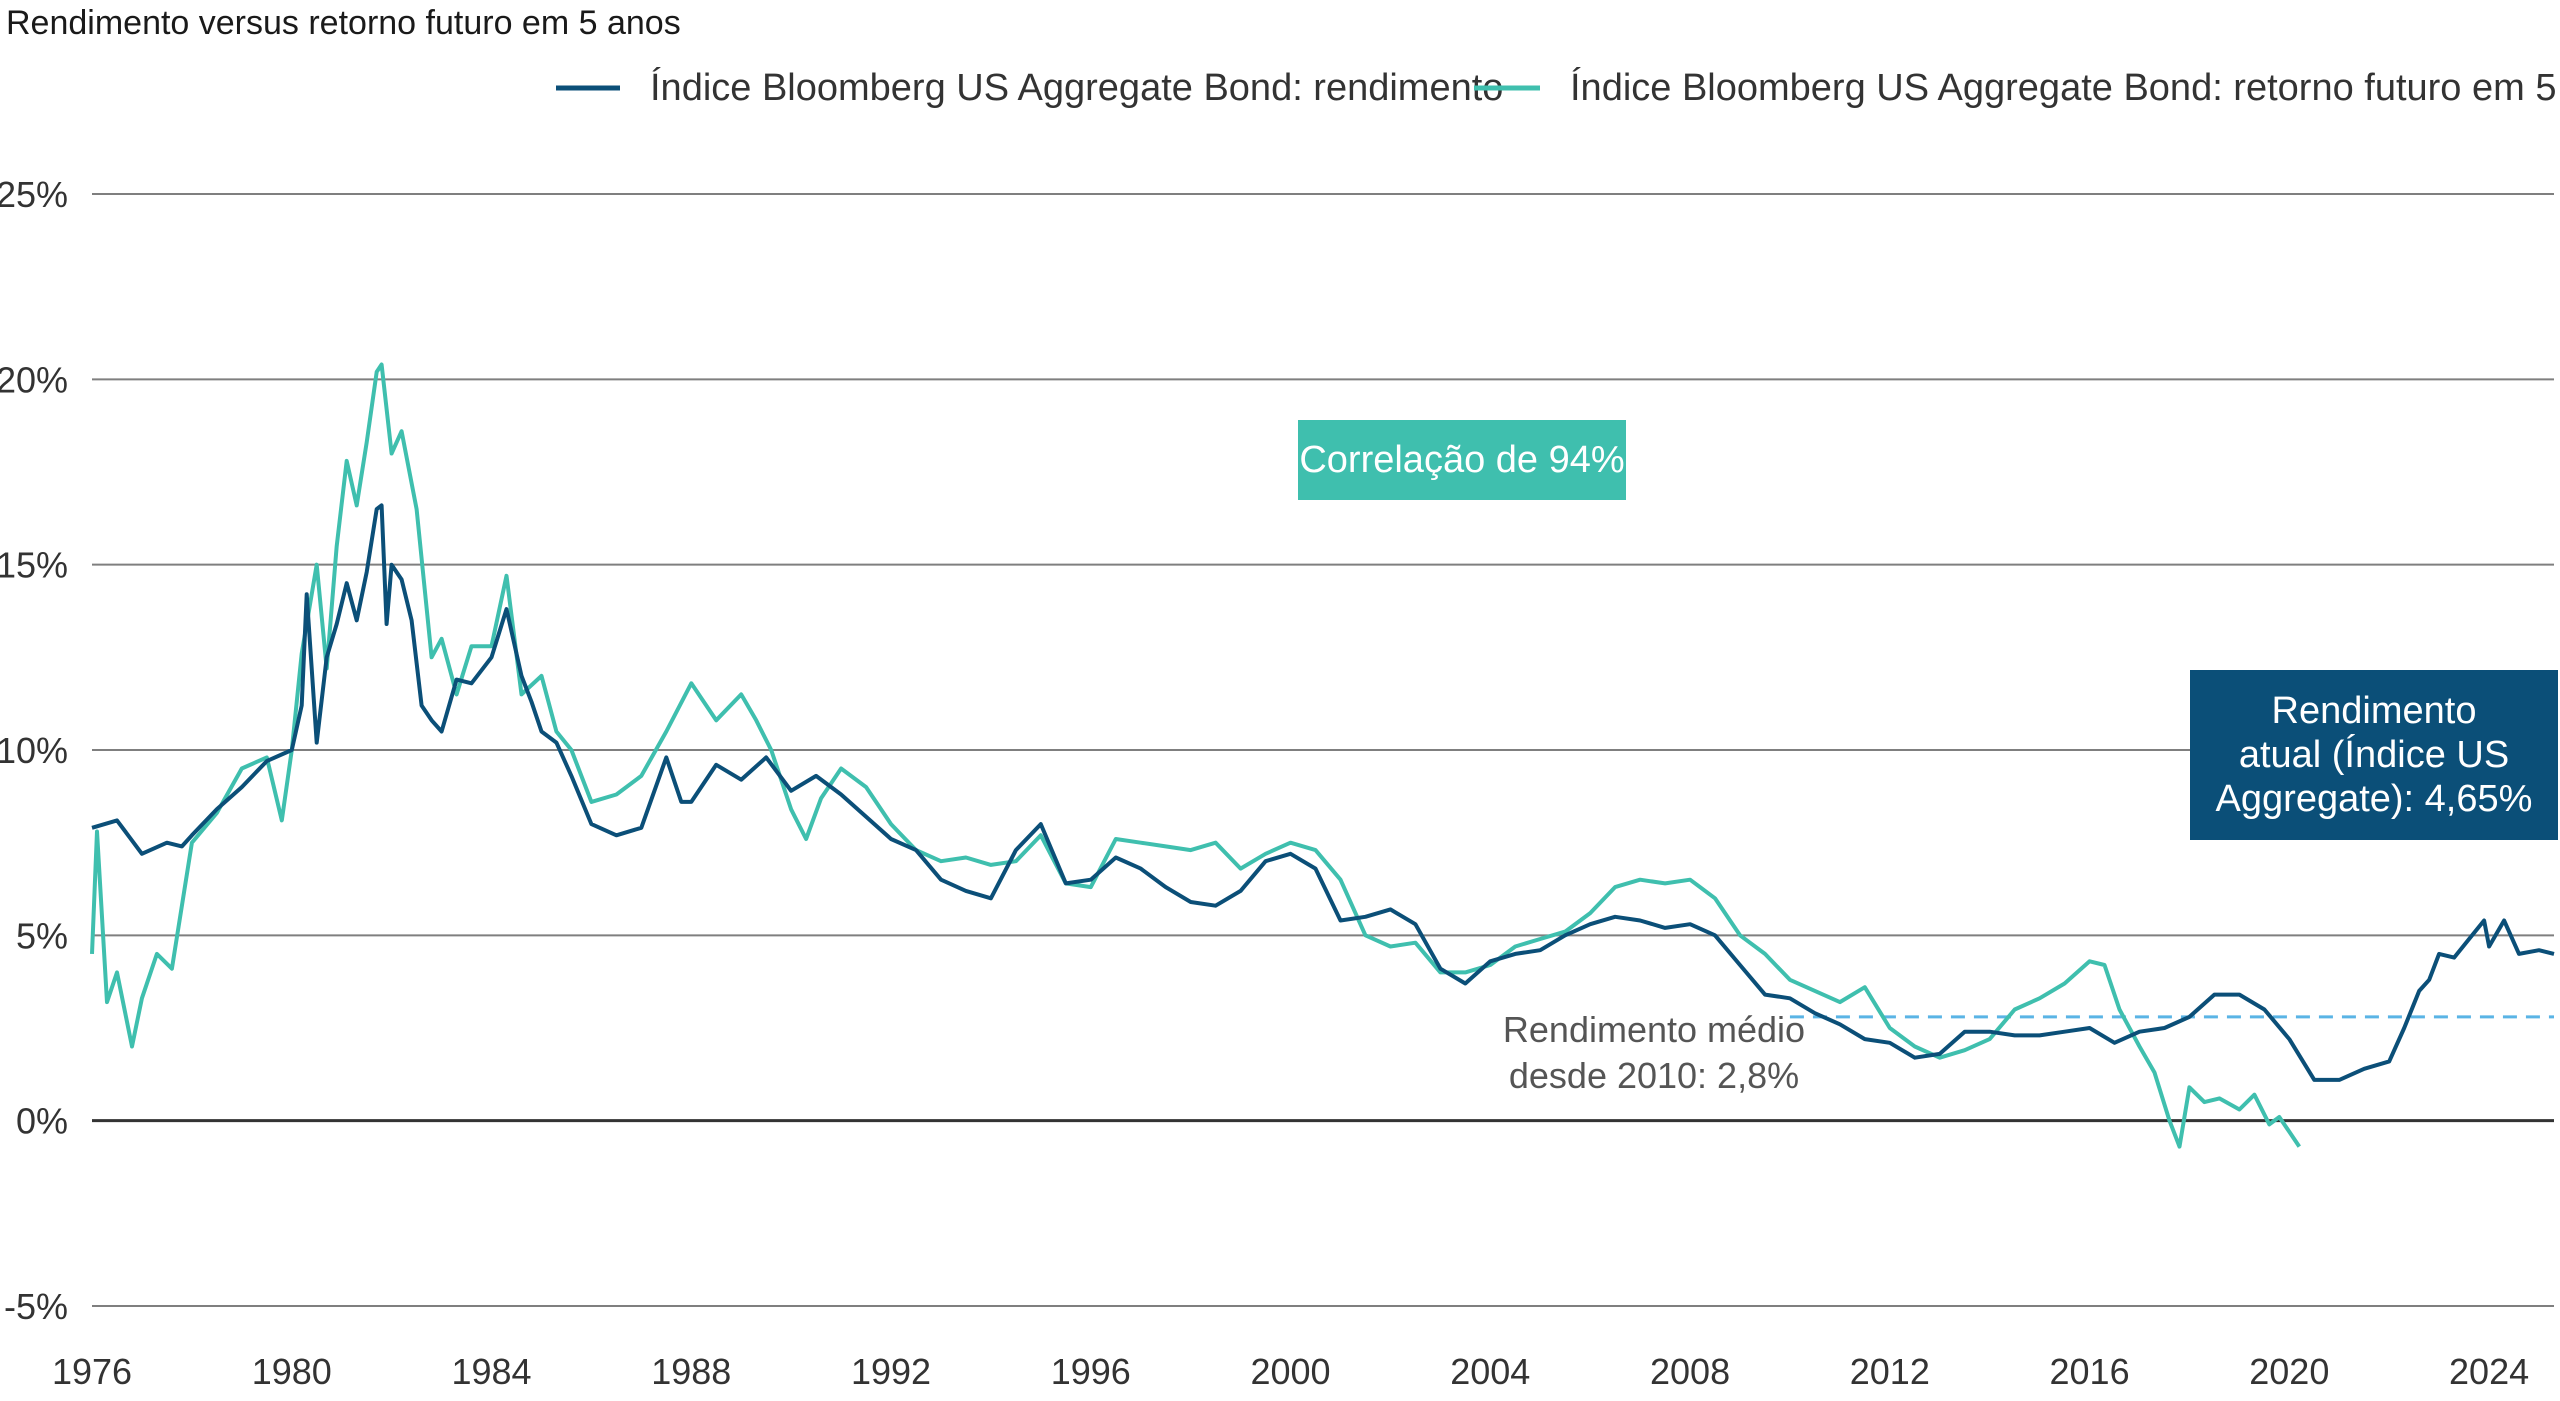 This screenshot has width=2560, height=1401. What do you see at coordinates (1654, 1029) in the screenshot?
I see `average-yield-label-line-1: Rendimento médio` at bounding box center [1654, 1029].